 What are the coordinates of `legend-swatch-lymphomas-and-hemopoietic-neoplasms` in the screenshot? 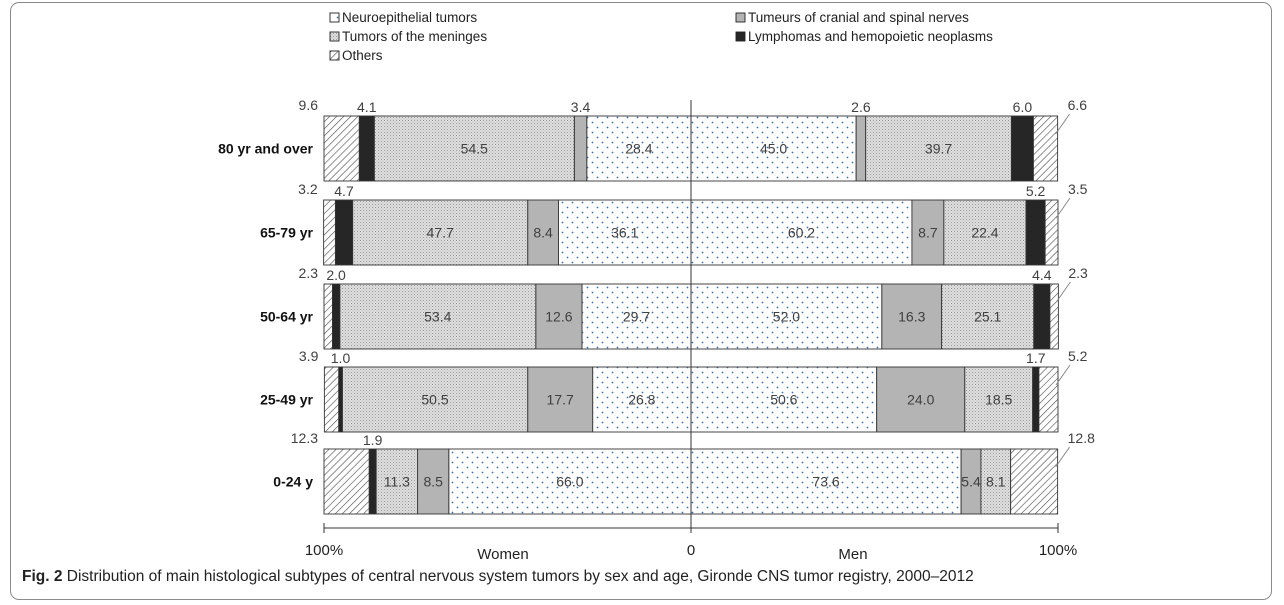 It's located at (740, 36).